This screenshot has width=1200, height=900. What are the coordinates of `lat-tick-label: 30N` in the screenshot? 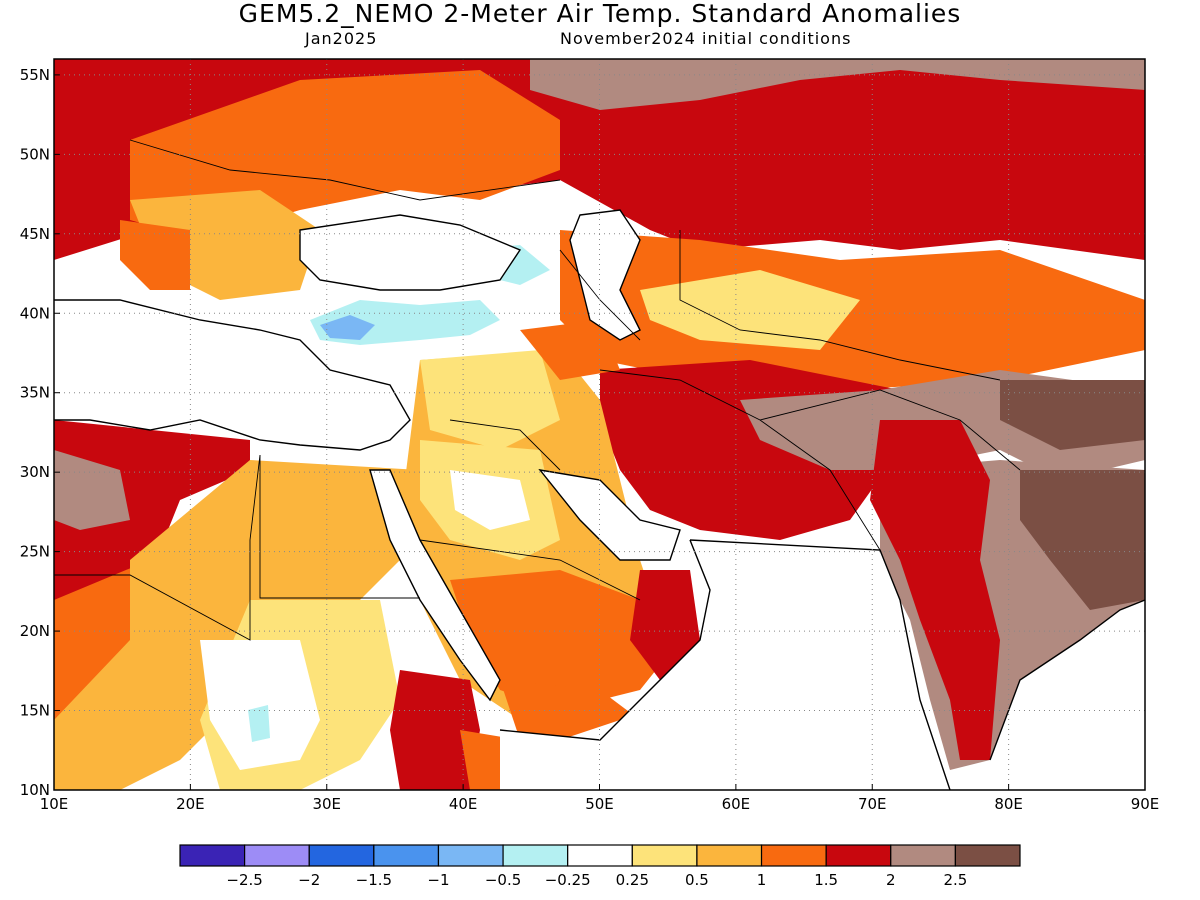 It's located at (35, 472).